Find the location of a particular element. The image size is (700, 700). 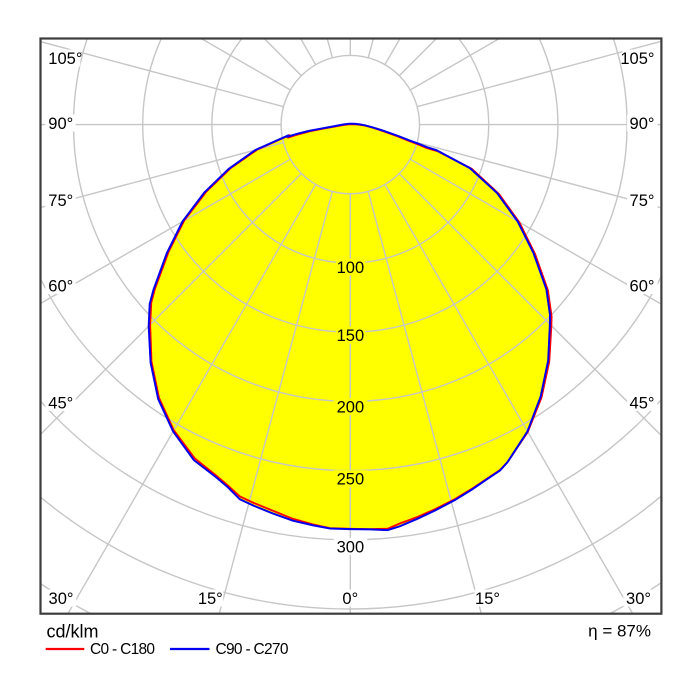

svg-text: C90 - C270 is located at coordinates (252, 649).